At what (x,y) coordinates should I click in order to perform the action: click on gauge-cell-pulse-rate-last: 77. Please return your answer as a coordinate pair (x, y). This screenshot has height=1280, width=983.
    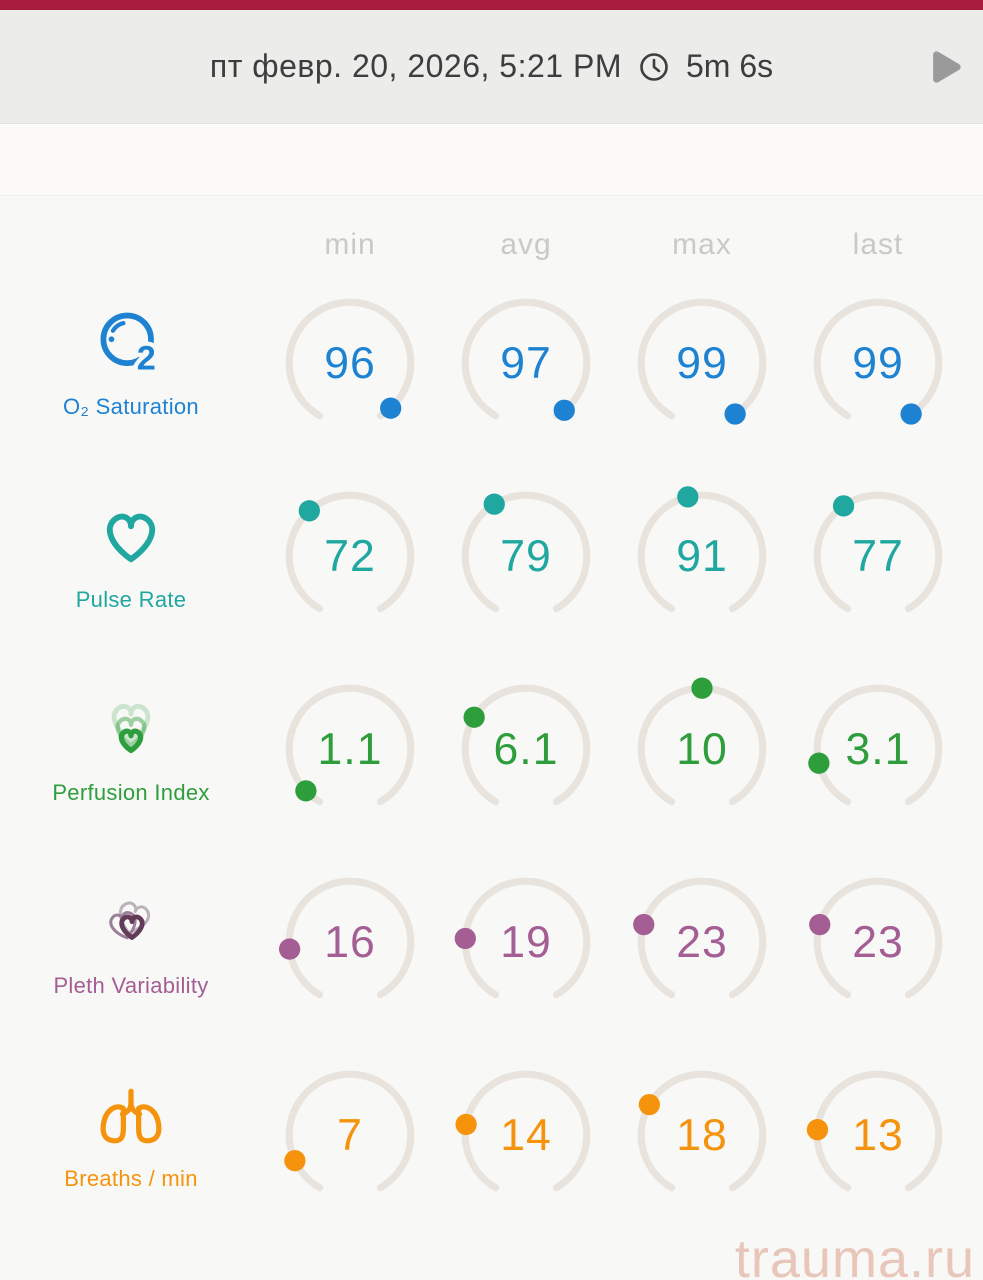
    Looking at the image, I should click on (878, 556).